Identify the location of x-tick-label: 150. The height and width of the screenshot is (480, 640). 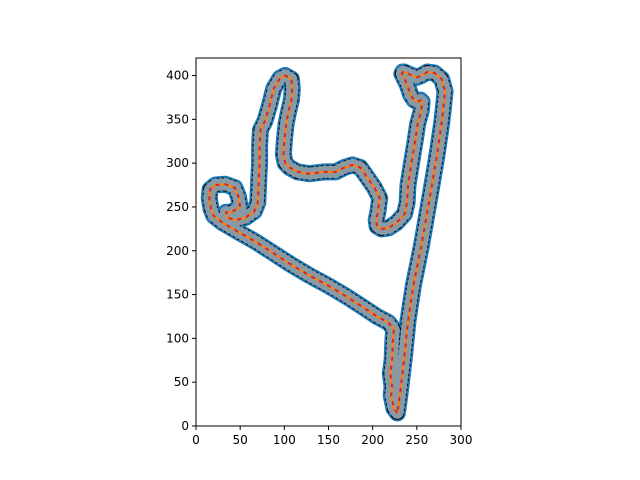
(328, 440).